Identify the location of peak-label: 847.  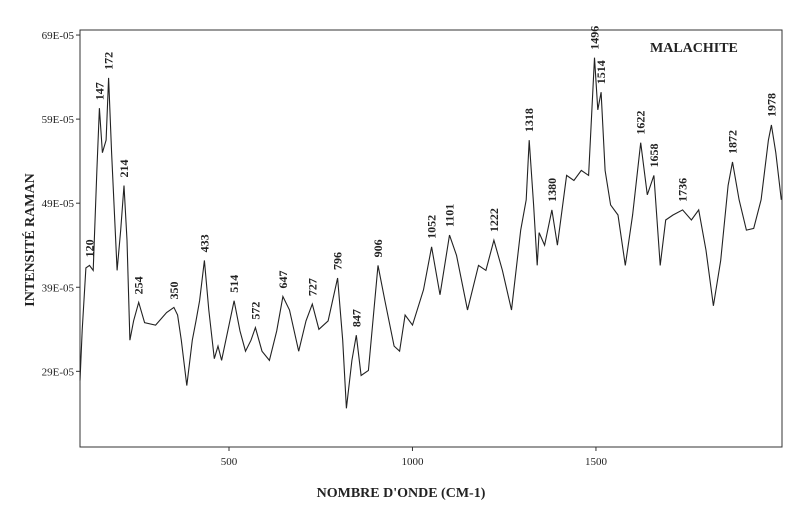
(356, 318).